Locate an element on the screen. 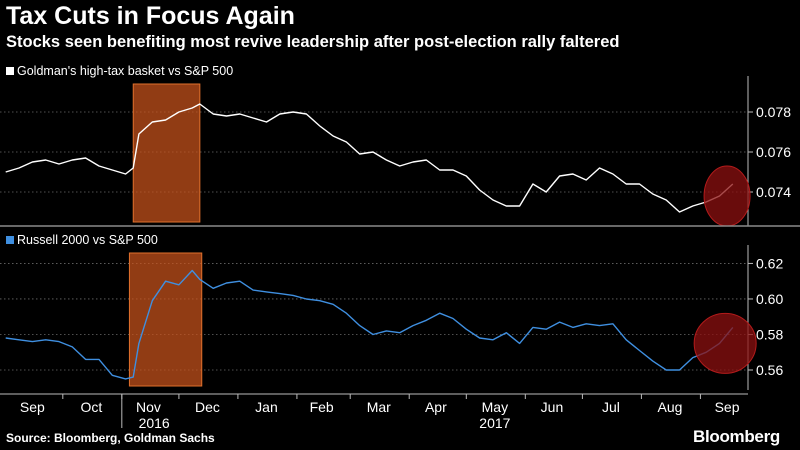 This screenshot has height=450, width=800. x-tick-label: Oct is located at coordinates (91, 407).